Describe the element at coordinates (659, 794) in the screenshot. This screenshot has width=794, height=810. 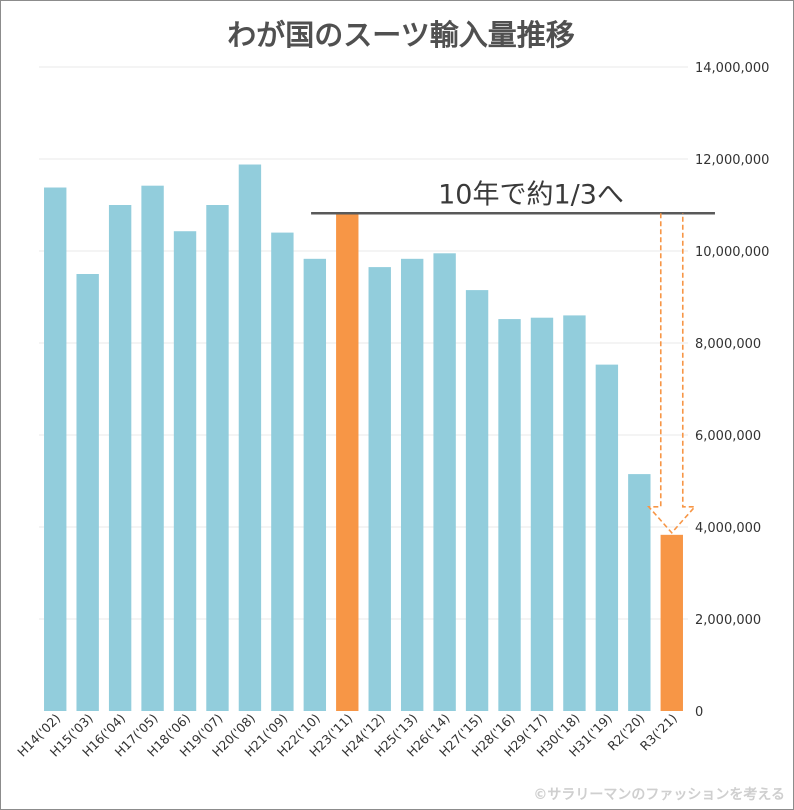
I see `copyright-credit: ©サラリーマンのファッションを考える` at that location.